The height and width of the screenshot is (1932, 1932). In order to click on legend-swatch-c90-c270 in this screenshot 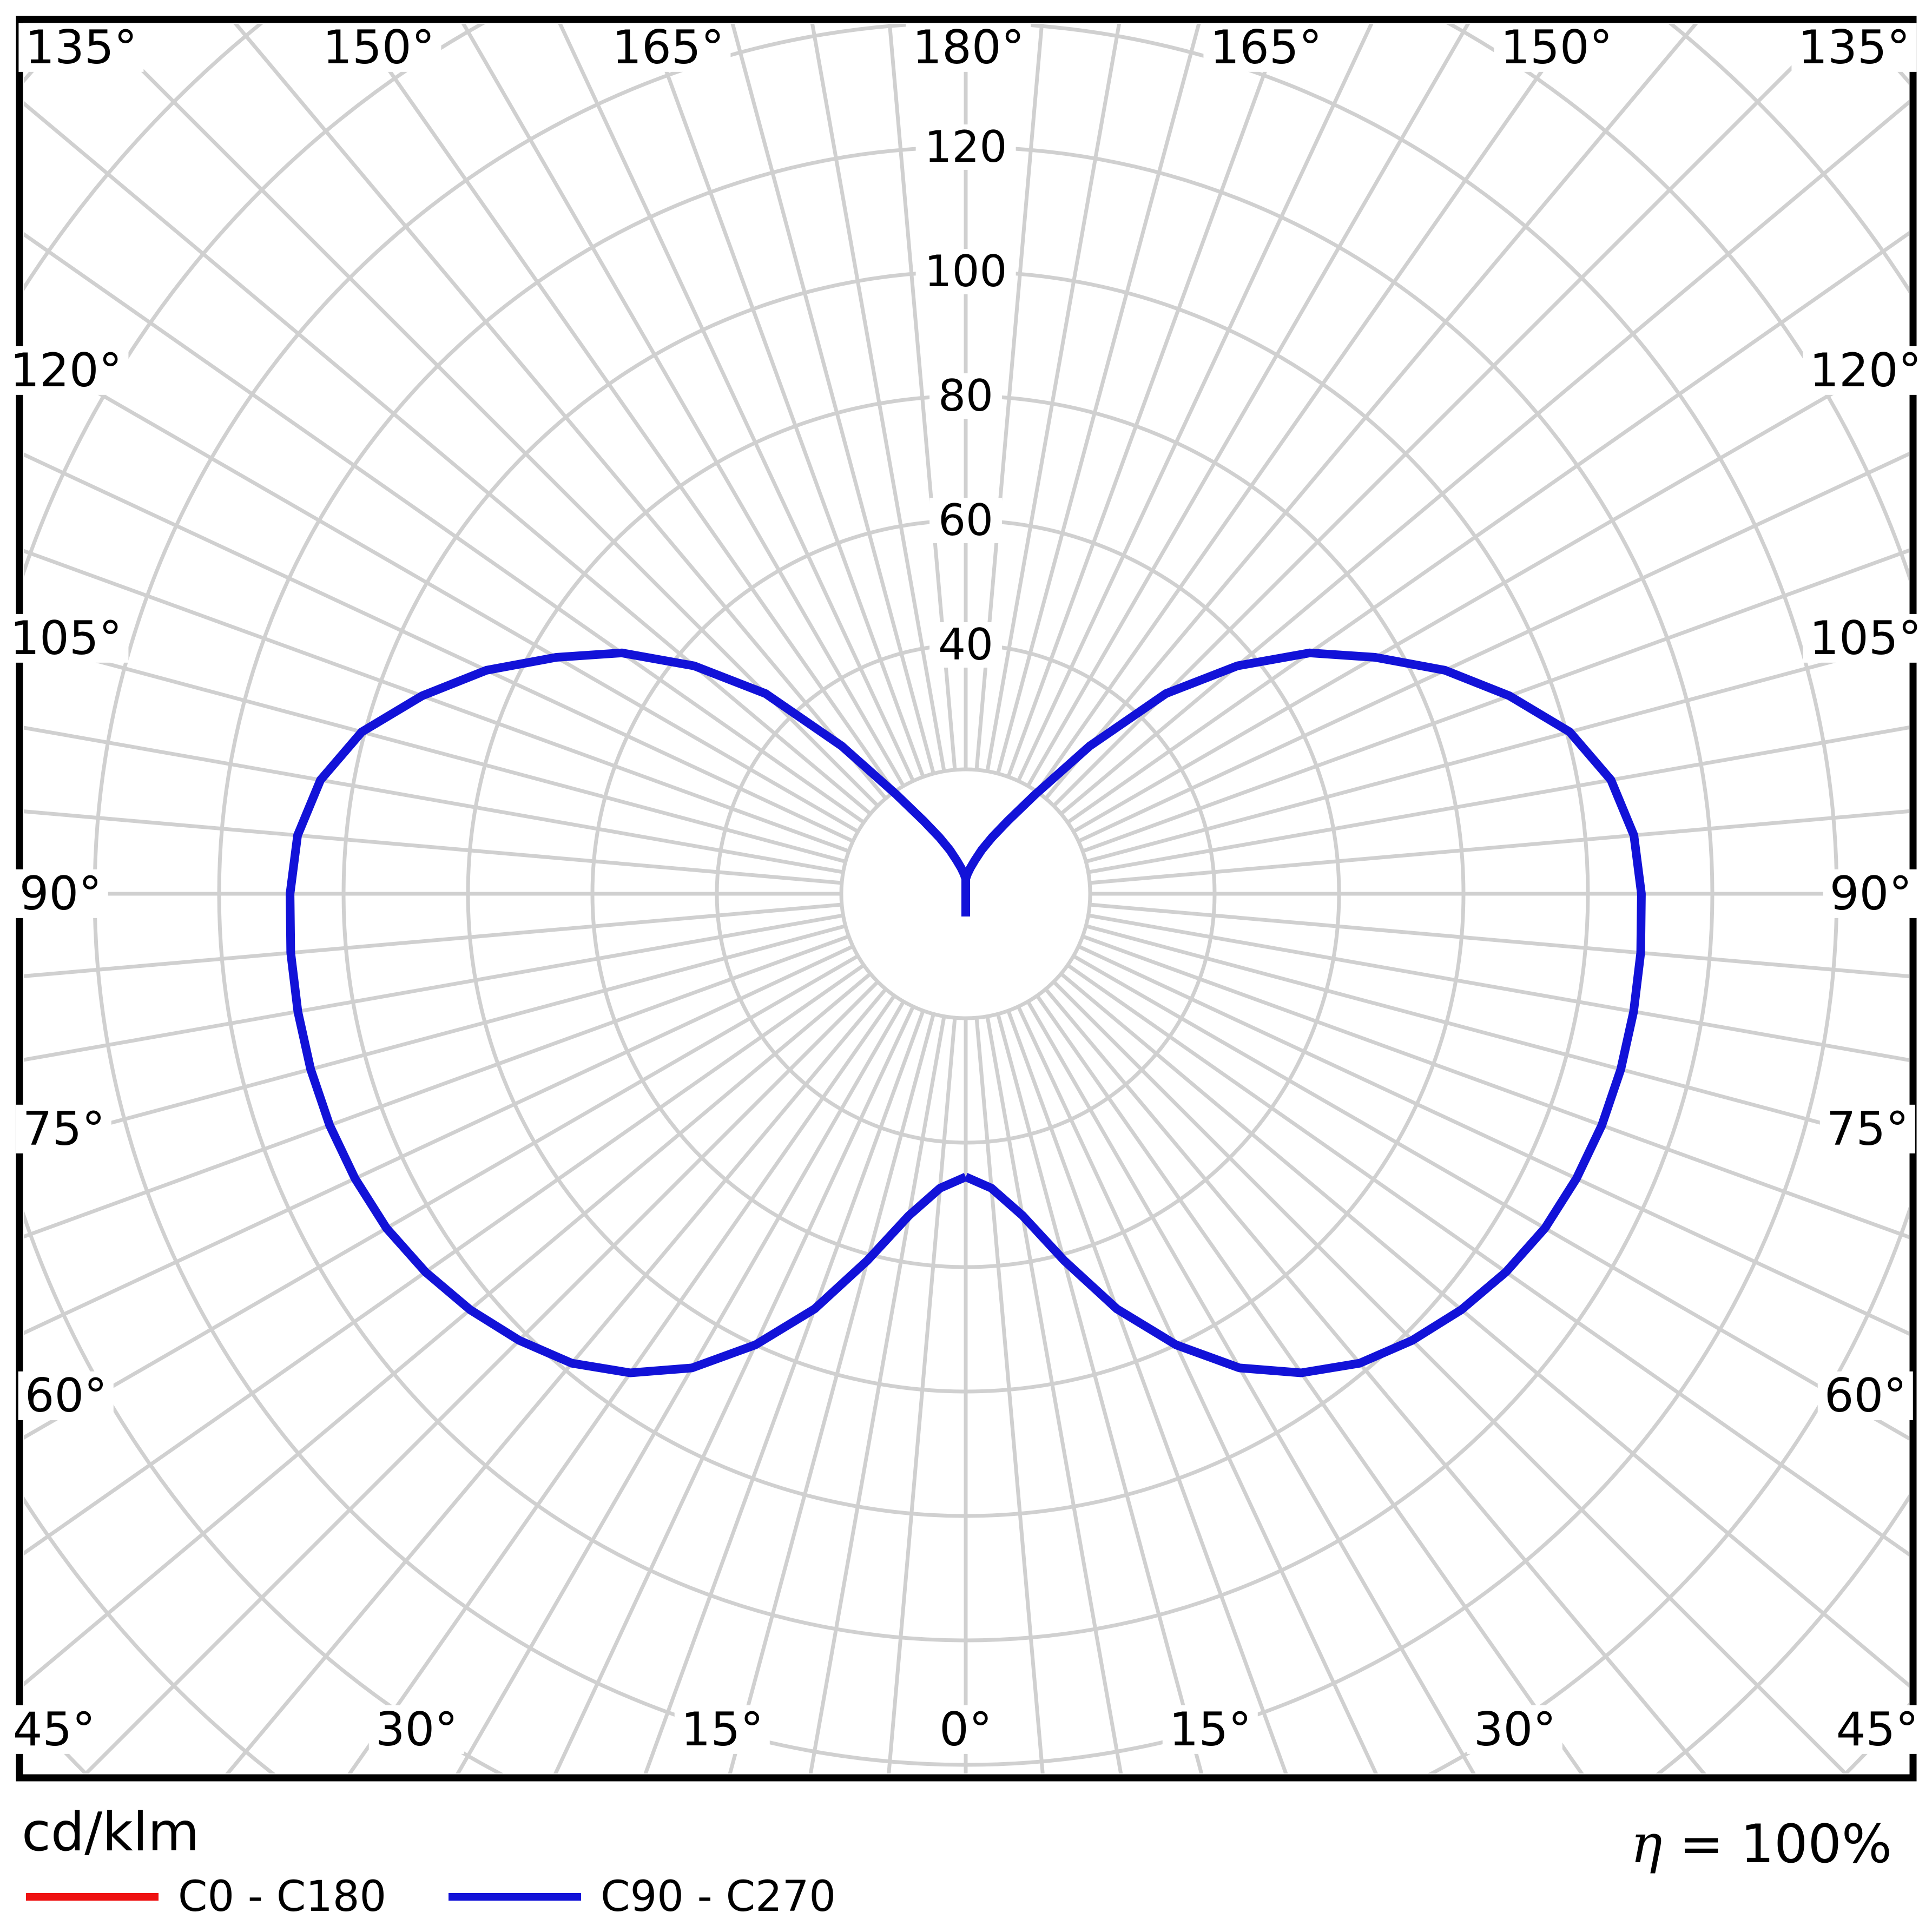, I will do `click(515, 1897)`.